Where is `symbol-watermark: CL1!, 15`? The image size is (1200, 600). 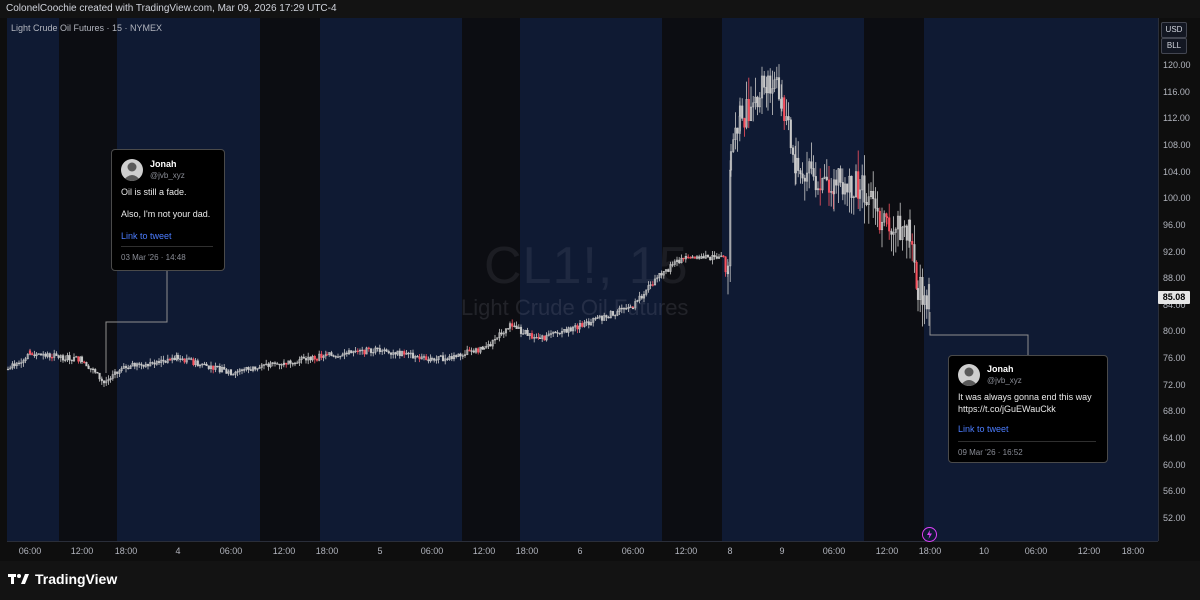
symbol-watermark: CL1!, 15 is located at coordinates (586, 266).